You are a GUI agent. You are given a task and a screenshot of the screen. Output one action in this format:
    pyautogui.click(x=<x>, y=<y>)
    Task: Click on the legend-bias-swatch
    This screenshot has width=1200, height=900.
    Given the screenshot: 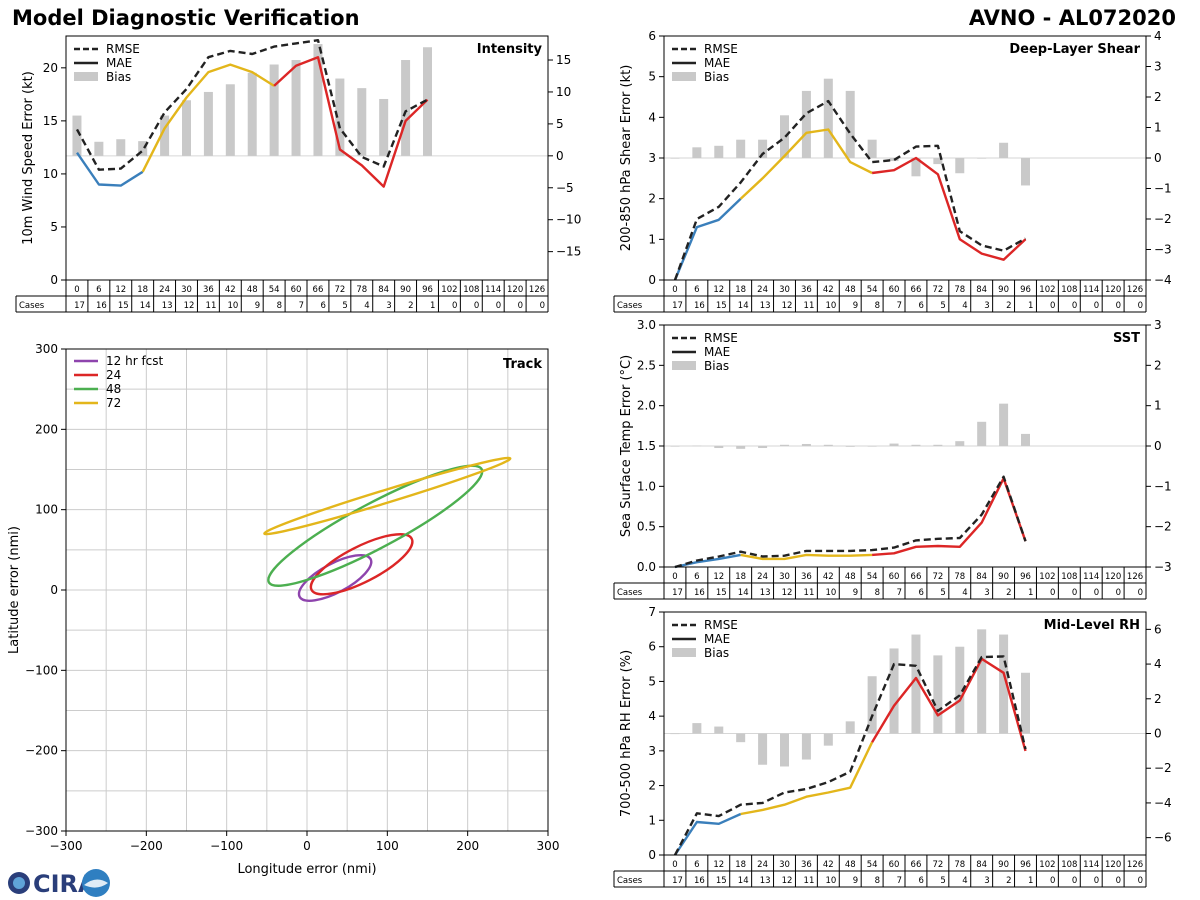 What is the action you would take?
    pyautogui.click(x=684, y=365)
    